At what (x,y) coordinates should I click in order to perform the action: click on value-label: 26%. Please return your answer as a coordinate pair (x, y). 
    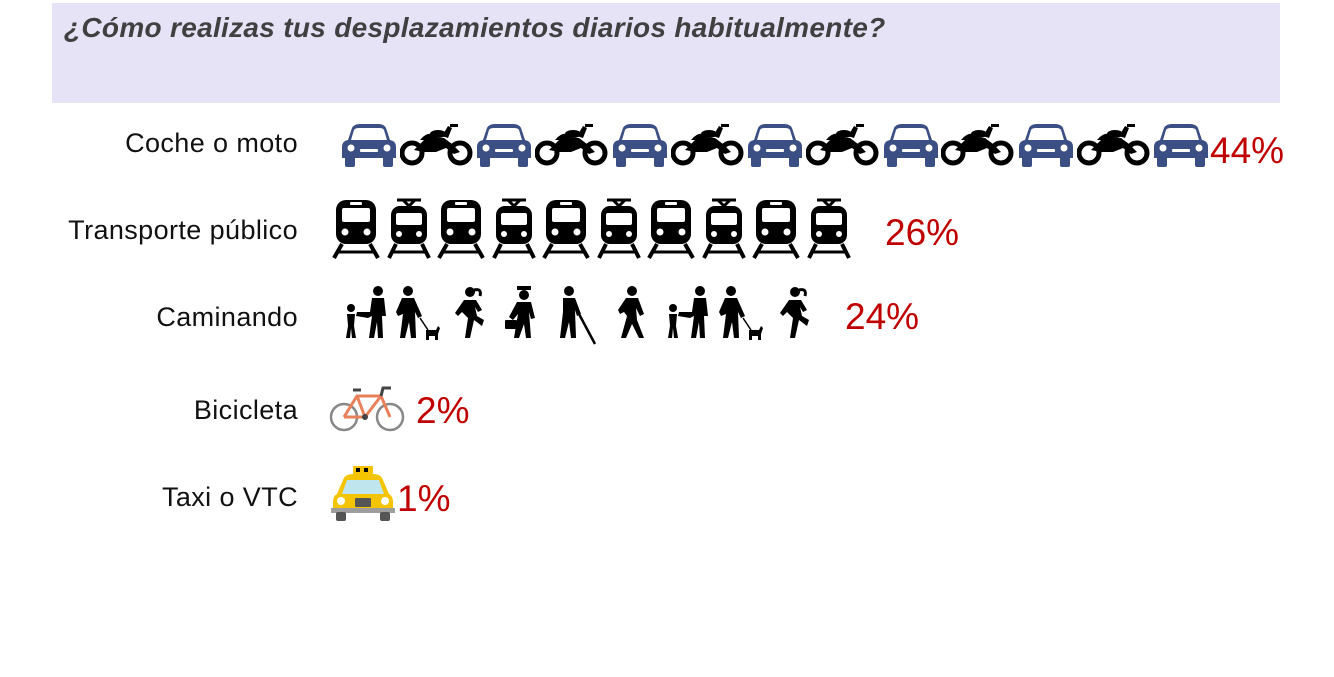
    Looking at the image, I should click on (922, 232).